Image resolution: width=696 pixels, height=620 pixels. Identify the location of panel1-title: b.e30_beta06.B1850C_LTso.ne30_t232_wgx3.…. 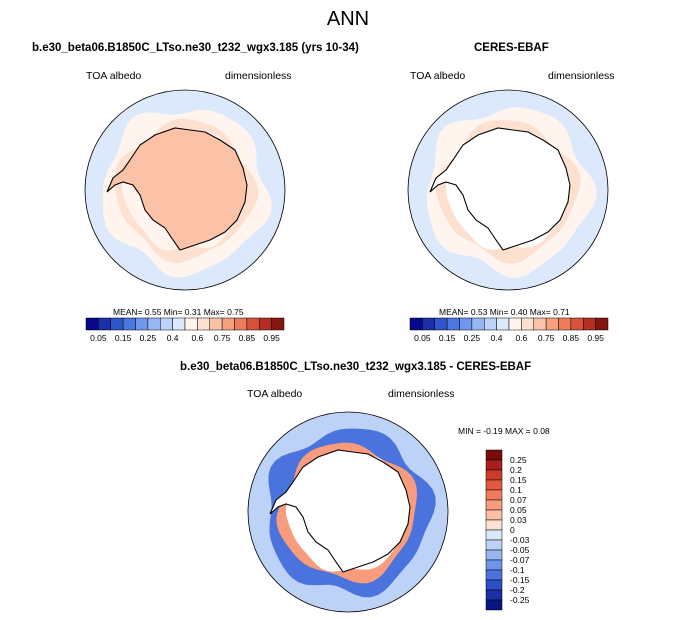
(195, 48).